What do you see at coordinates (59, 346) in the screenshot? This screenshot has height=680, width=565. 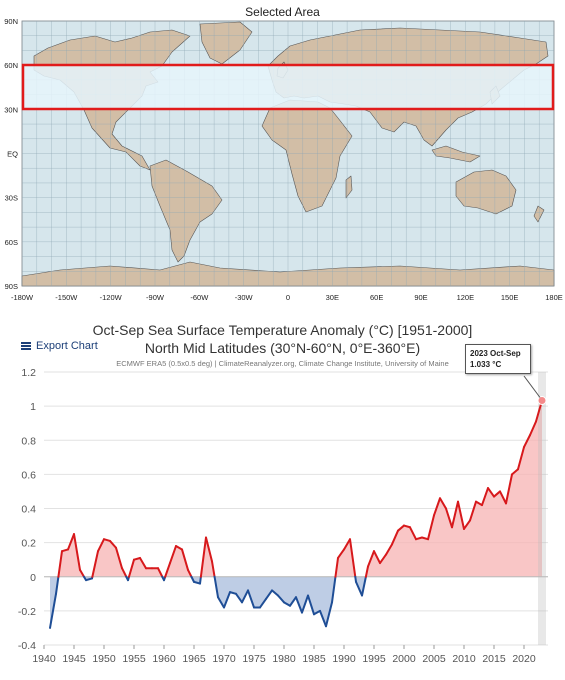 I see `export-chart-button: Export Chart` at bounding box center [59, 346].